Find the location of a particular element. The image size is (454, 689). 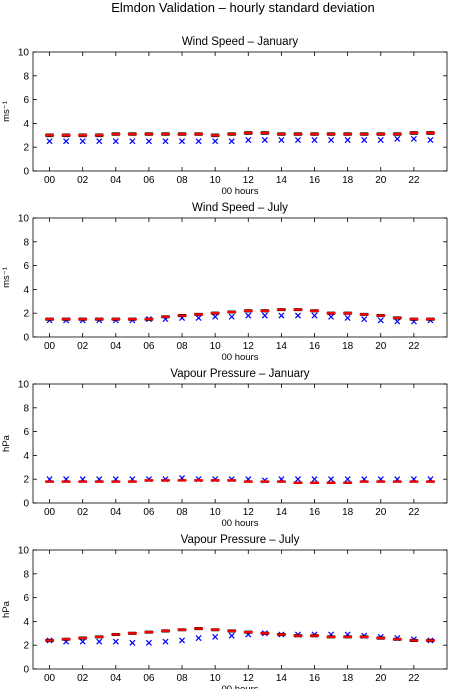

y-axis-label: ms⁻¹ is located at coordinates (6, 111).